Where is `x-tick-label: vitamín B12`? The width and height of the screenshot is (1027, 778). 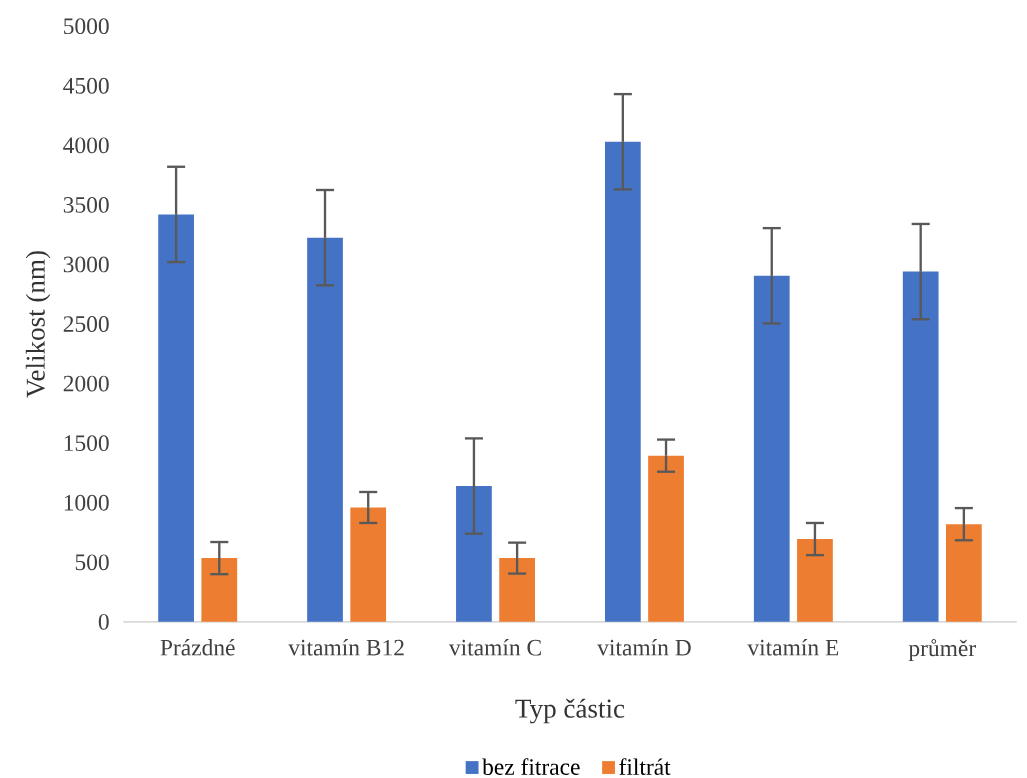
x-tick-label: vitamín B12 is located at coordinates (346, 647).